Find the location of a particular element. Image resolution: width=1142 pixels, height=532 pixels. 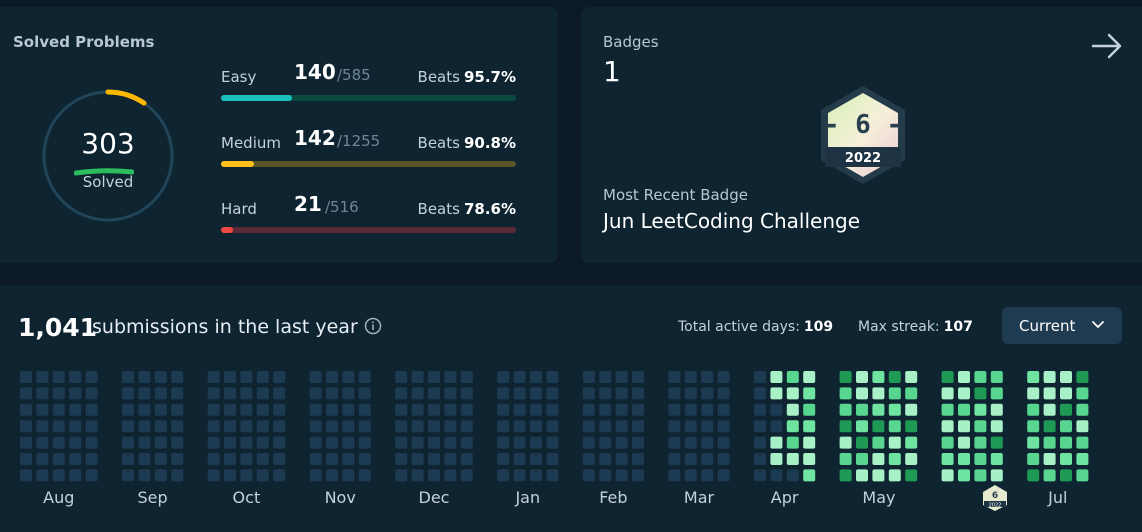

arrow-right-icon is located at coordinates (1107, 46).